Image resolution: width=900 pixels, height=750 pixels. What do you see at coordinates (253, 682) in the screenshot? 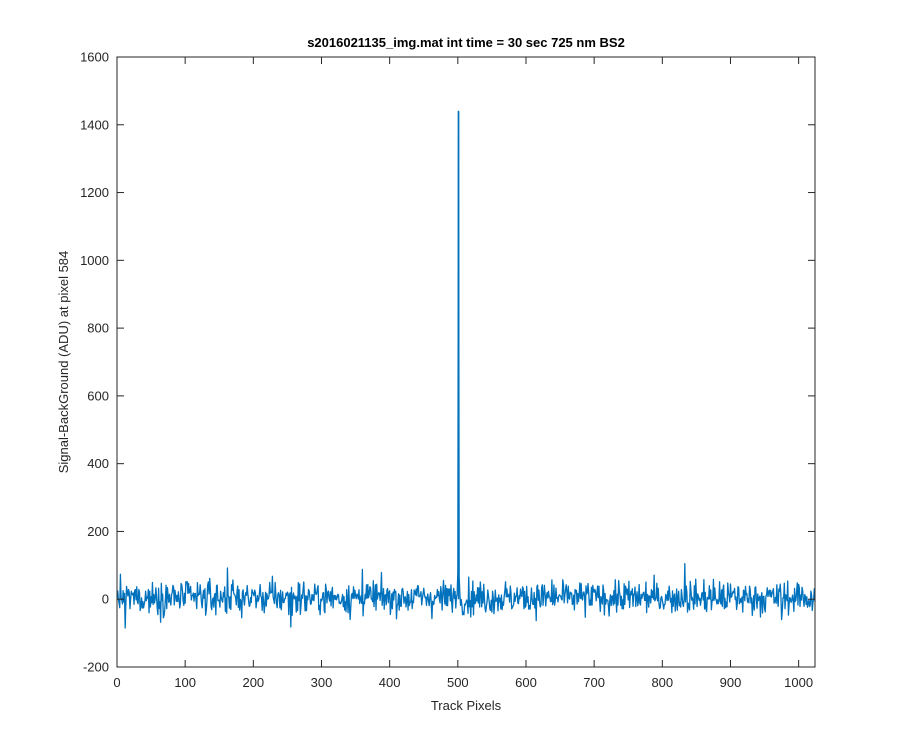
I see `x-tick-label: 200` at bounding box center [253, 682].